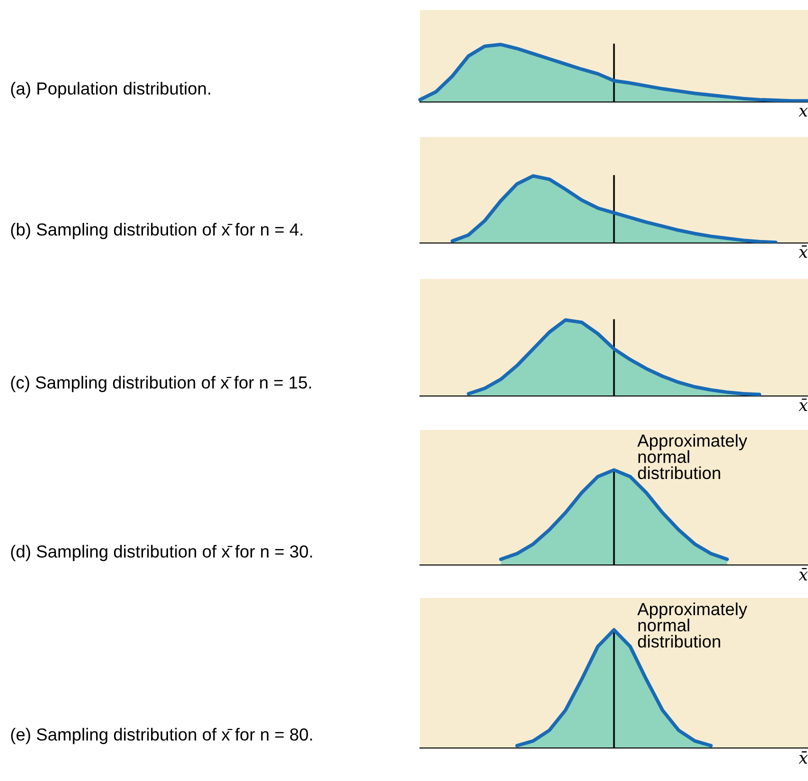 The height and width of the screenshot is (781, 808). What do you see at coordinates (803, 112) in the screenshot?
I see `x-axis-title: x` at bounding box center [803, 112].